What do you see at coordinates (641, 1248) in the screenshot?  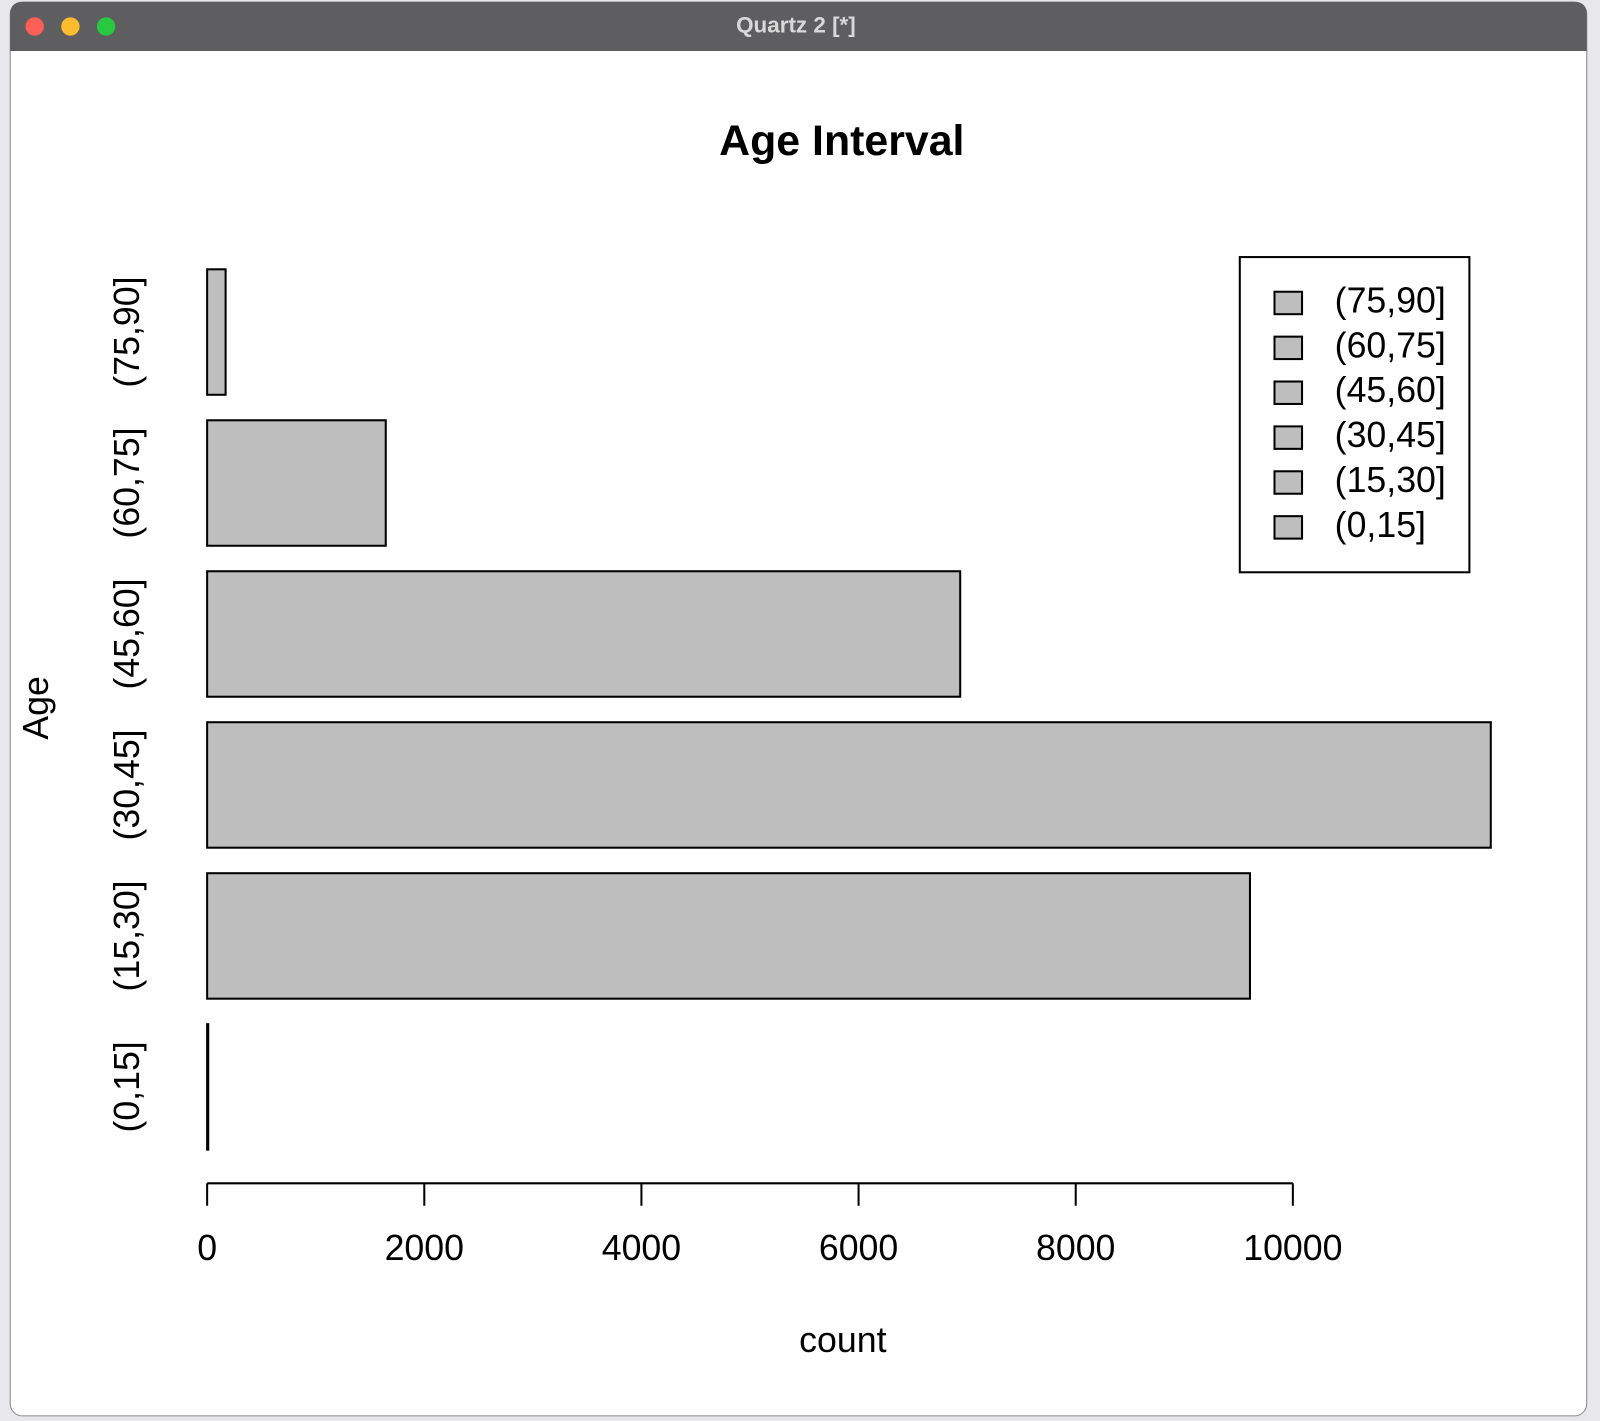 I see `x-tick-label: 4000` at bounding box center [641, 1248].